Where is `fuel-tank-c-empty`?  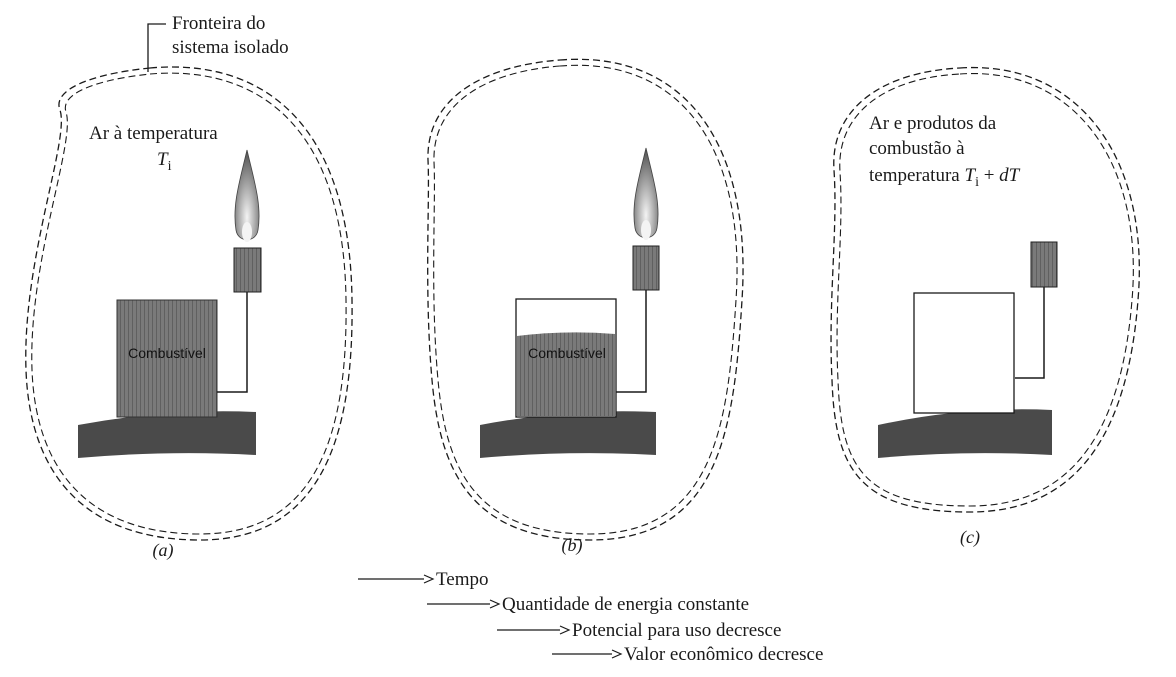 fuel-tank-c-empty is located at coordinates (964, 353).